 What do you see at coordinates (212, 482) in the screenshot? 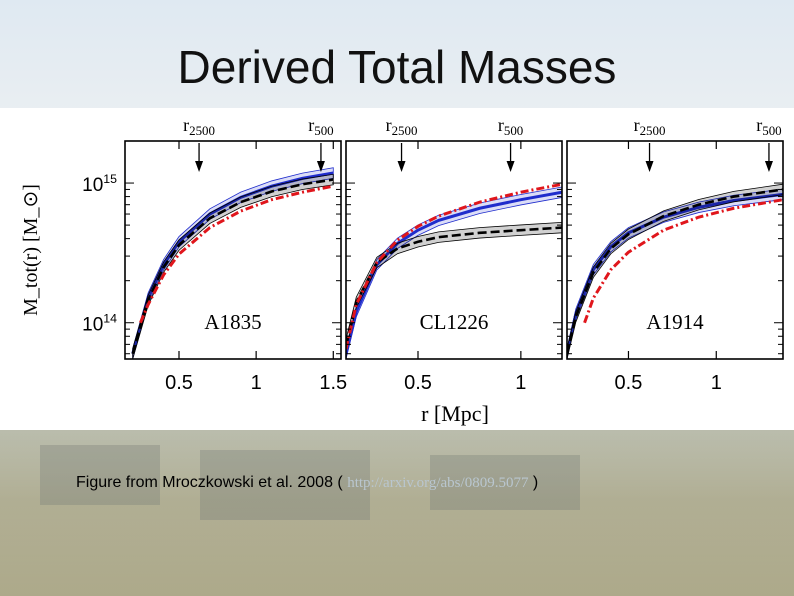
I see `caption-text: Figure from Mroczkowski et al. 2008 (` at bounding box center [212, 482].